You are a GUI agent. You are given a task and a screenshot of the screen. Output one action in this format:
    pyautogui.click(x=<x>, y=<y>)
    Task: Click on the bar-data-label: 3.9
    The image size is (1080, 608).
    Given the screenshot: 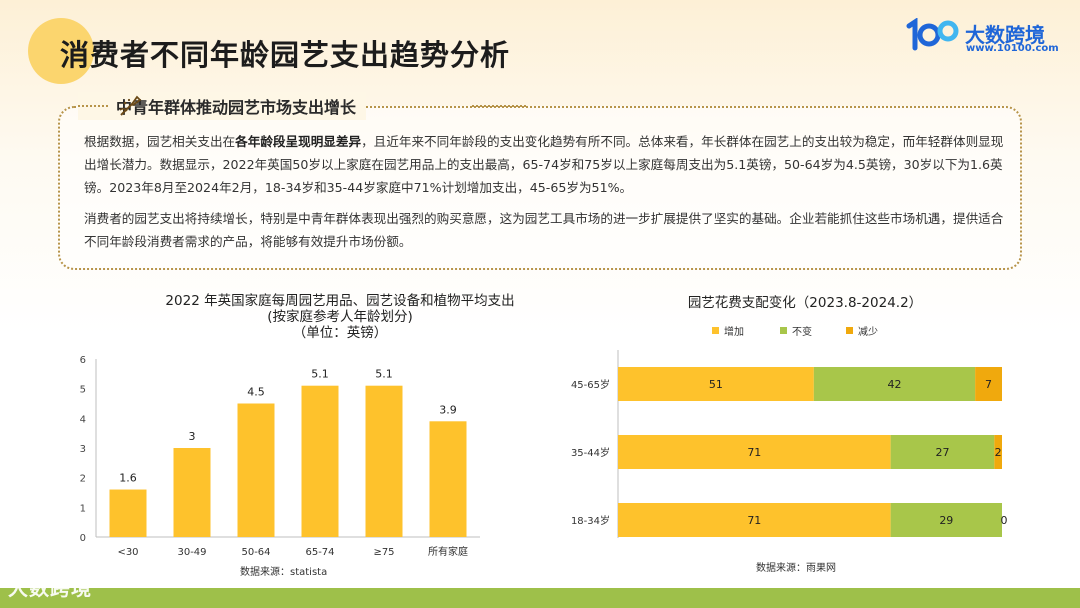 What is the action you would take?
    pyautogui.click(x=448, y=409)
    